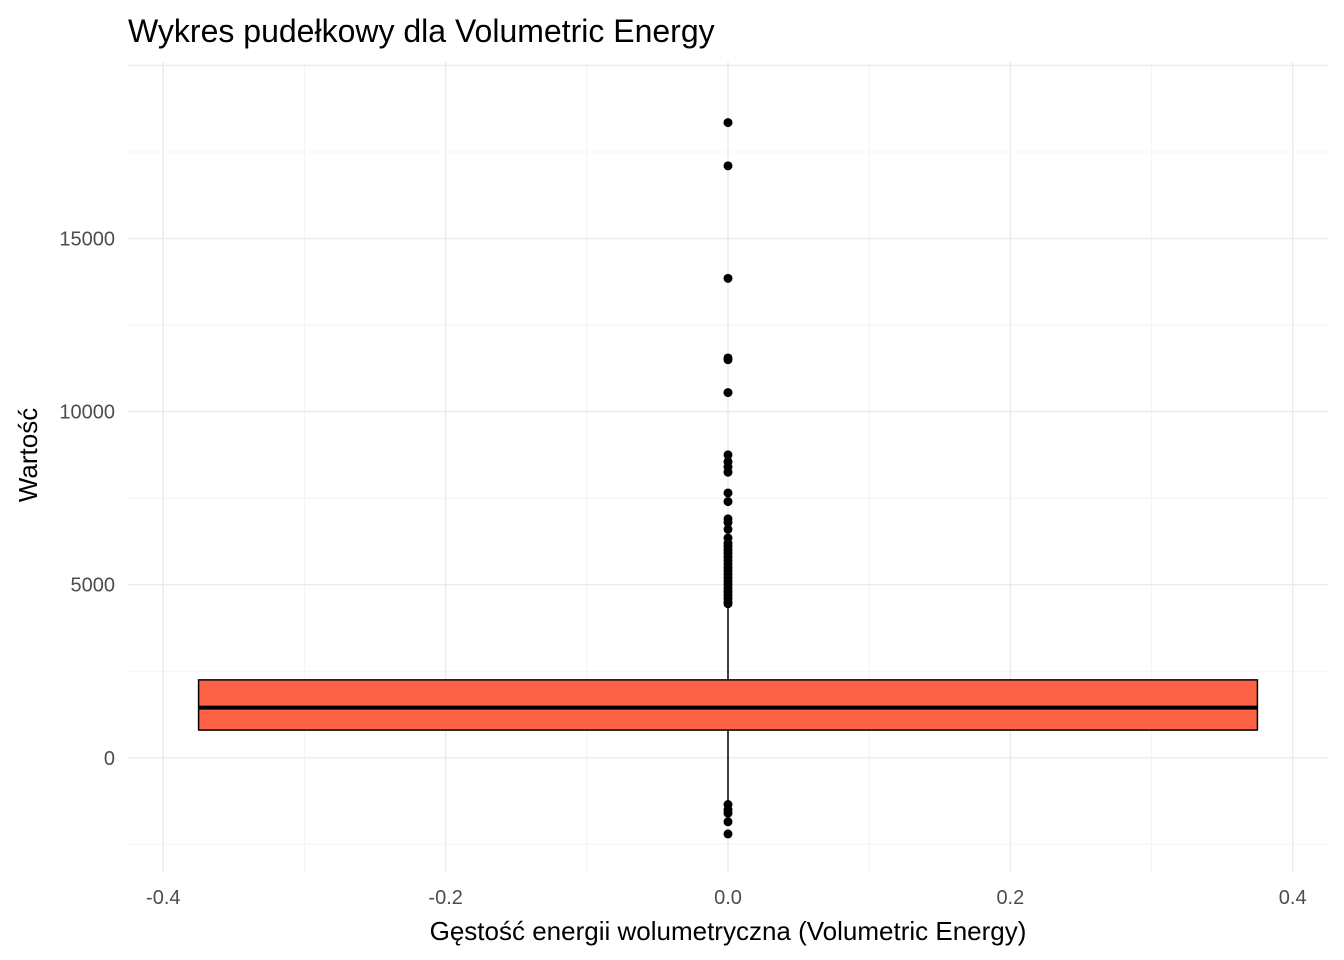 This screenshot has width=1344, height=960. I want to click on iqr-box, so click(728, 705).